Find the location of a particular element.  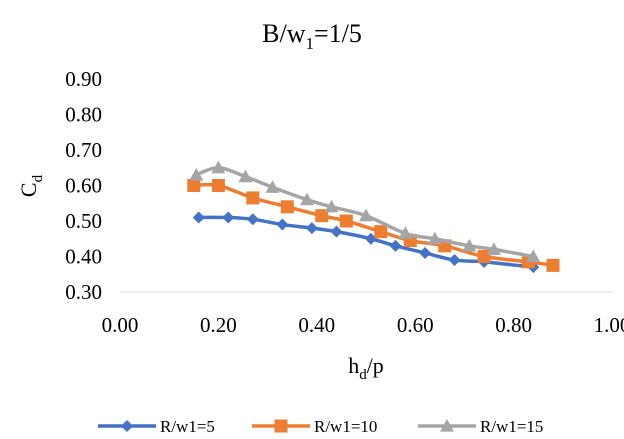

y-tick-label: 0.50 is located at coordinates (83, 221).